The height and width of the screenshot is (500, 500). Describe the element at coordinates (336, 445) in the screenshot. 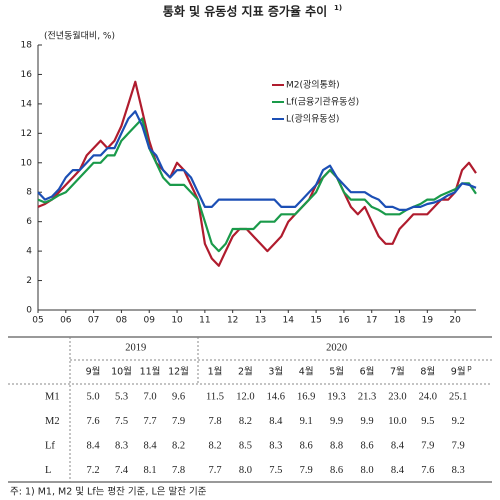

I see `table-cell: 8.8` at that location.